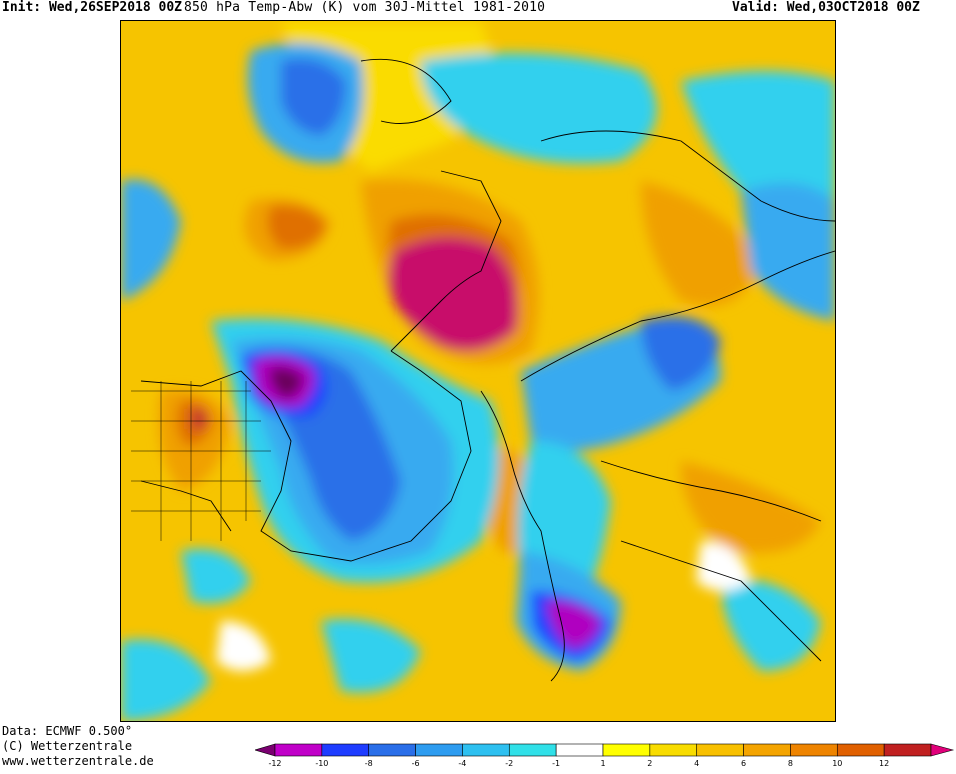 Image resolution: width=956 pixels, height=774 pixels. What do you see at coordinates (743, 763) in the screenshot?
I see `legend-tick-label: 6` at bounding box center [743, 763].